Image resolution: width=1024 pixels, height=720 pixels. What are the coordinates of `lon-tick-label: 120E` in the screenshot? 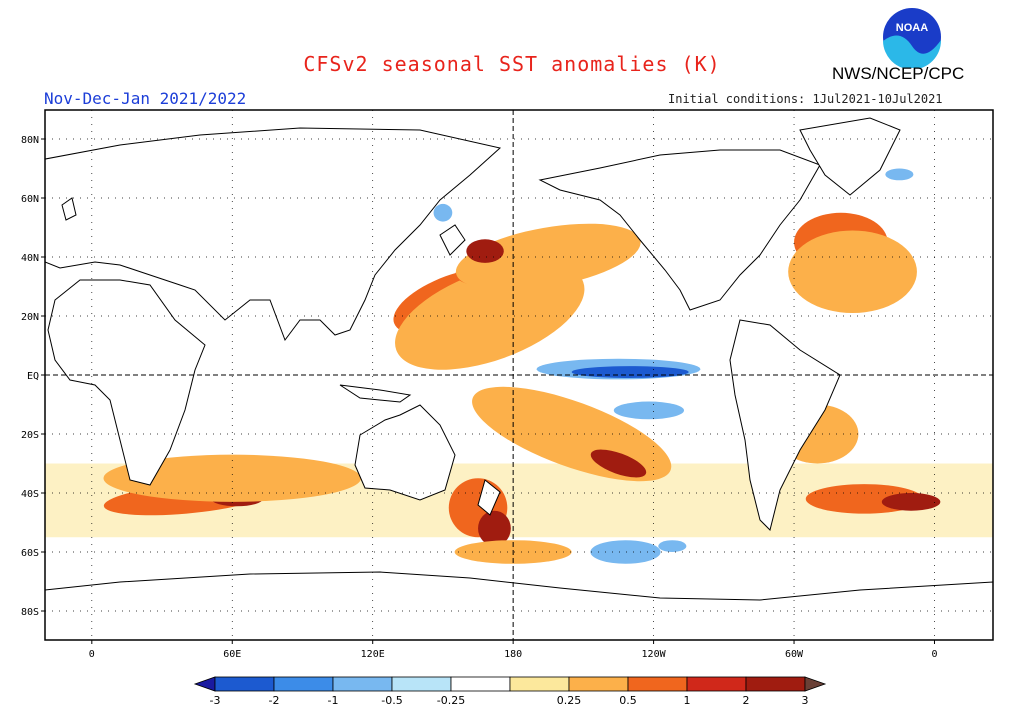 It's located at (373, 654).